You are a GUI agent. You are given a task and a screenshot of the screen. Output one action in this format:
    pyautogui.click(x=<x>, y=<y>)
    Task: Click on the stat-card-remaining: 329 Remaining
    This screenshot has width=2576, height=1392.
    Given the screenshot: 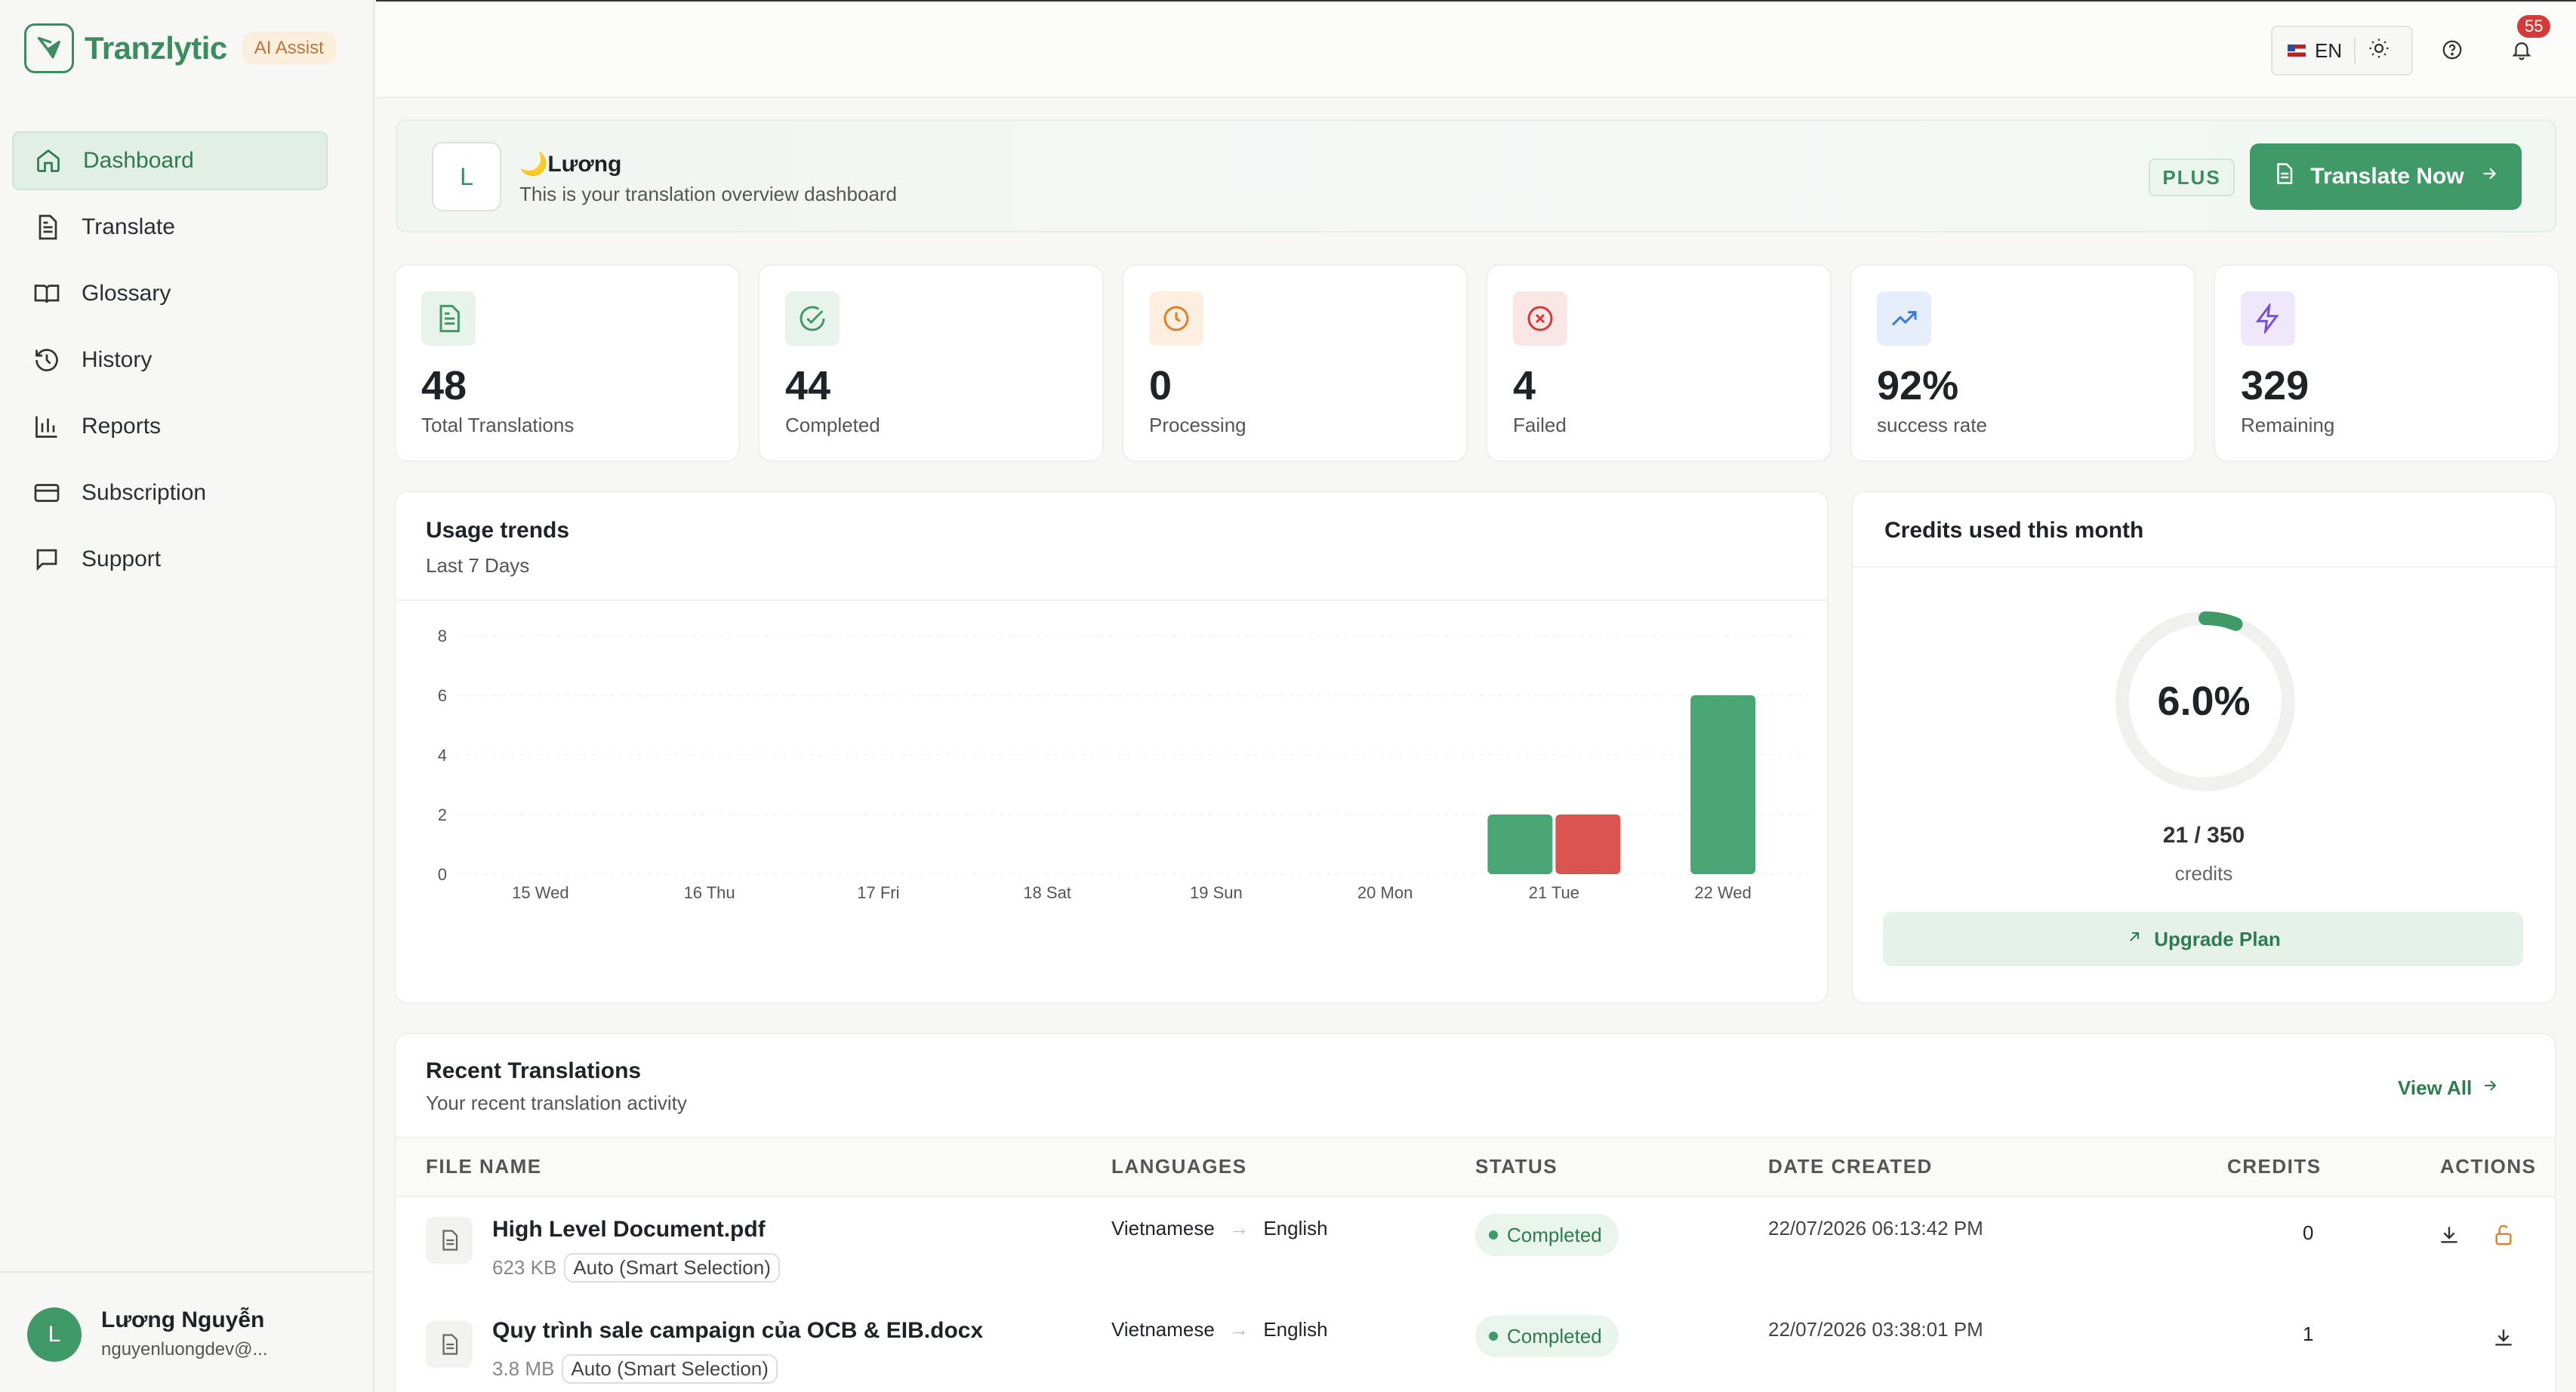 What is the action you would take?
    pyautogui.click(x=2386, y=363)
    